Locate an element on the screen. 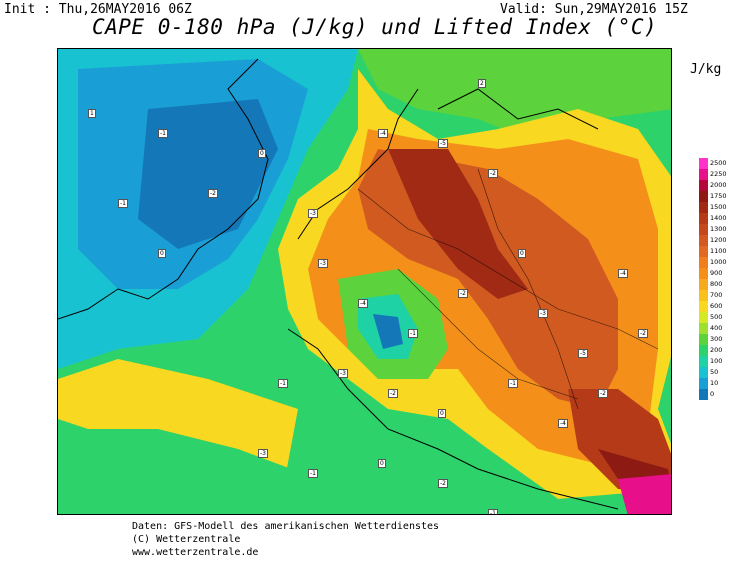 The image size is (732, 565). coastline-north-sea is located at coordinates (358, 164).